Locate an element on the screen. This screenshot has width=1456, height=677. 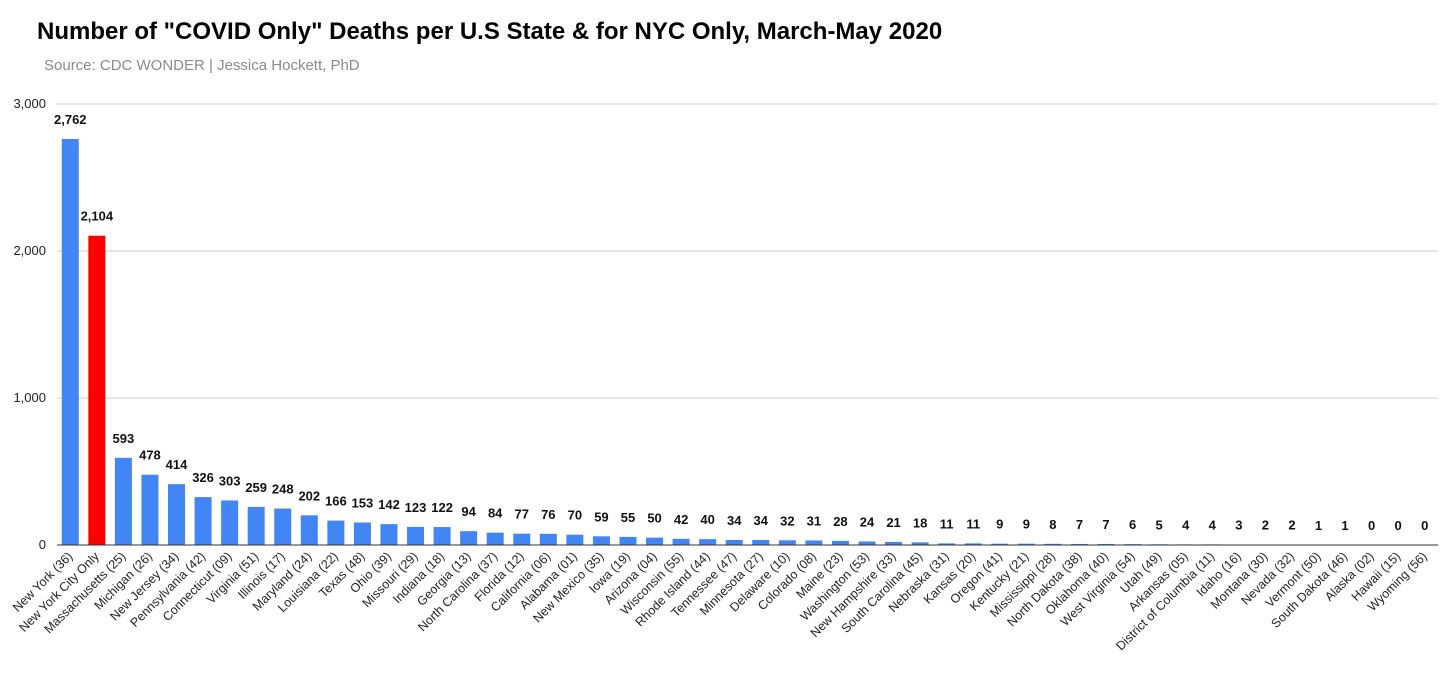
data-label: 2,104 is located at coordinates (97, 216).